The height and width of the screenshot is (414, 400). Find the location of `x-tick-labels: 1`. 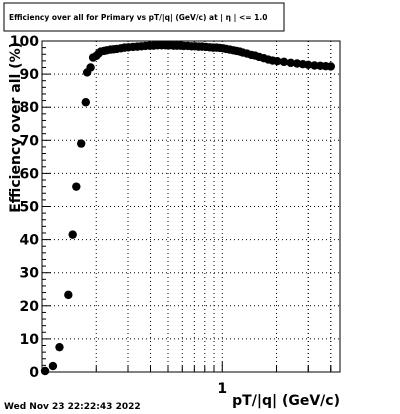

x-tick-labels: 1 is located at coordinates (222, 389).